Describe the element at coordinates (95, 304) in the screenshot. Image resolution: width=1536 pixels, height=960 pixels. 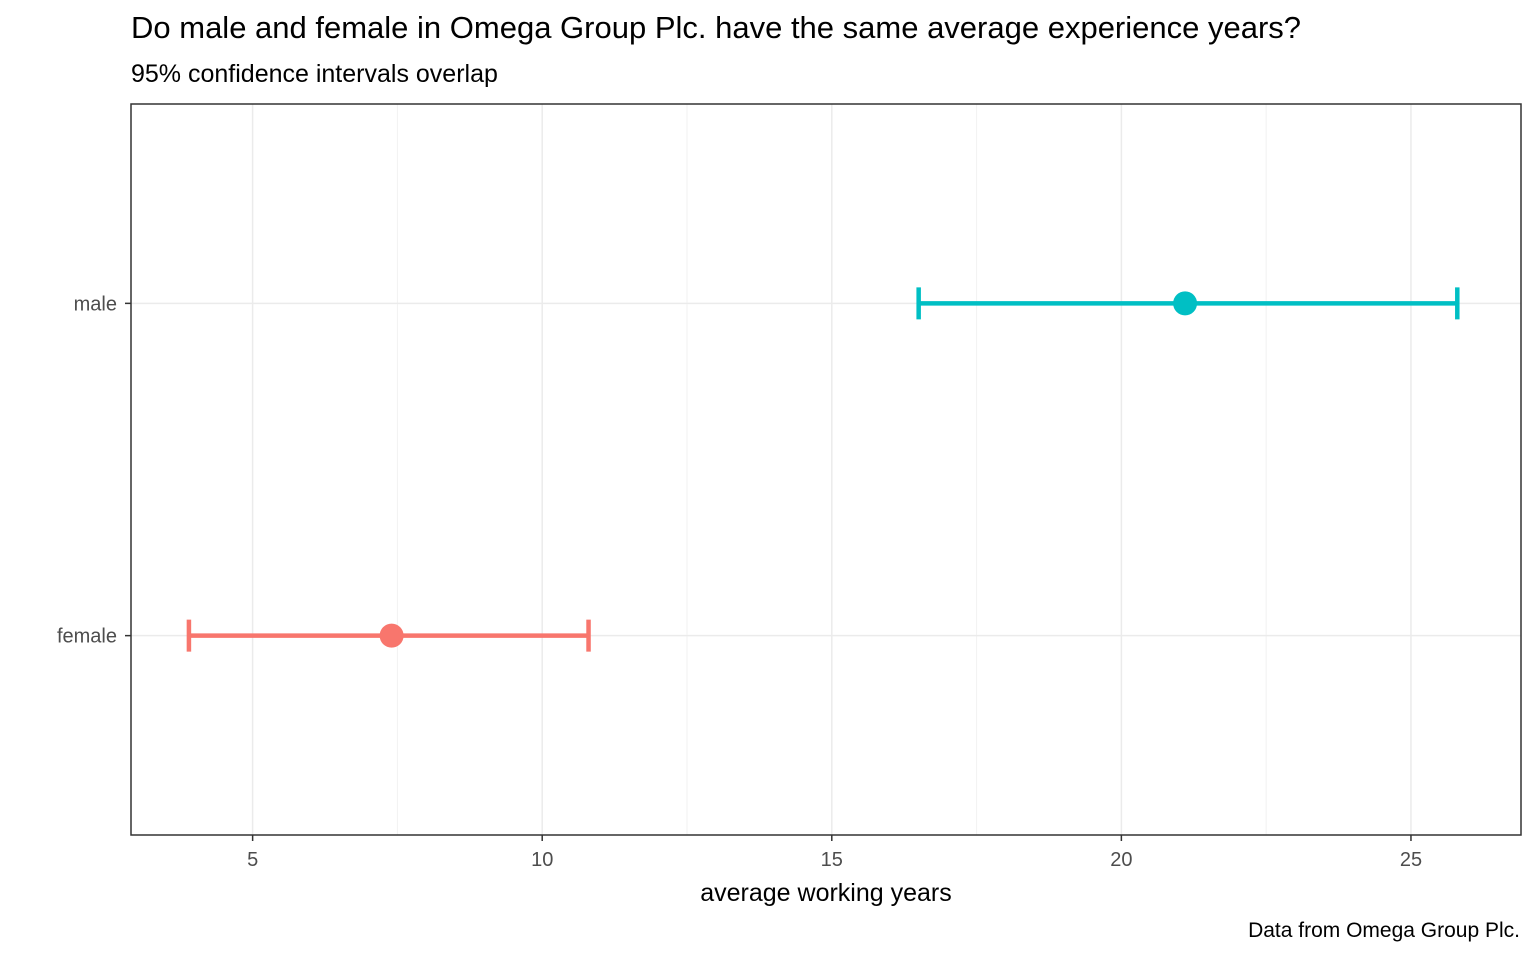
I see `y-tick-label: male` at that location.